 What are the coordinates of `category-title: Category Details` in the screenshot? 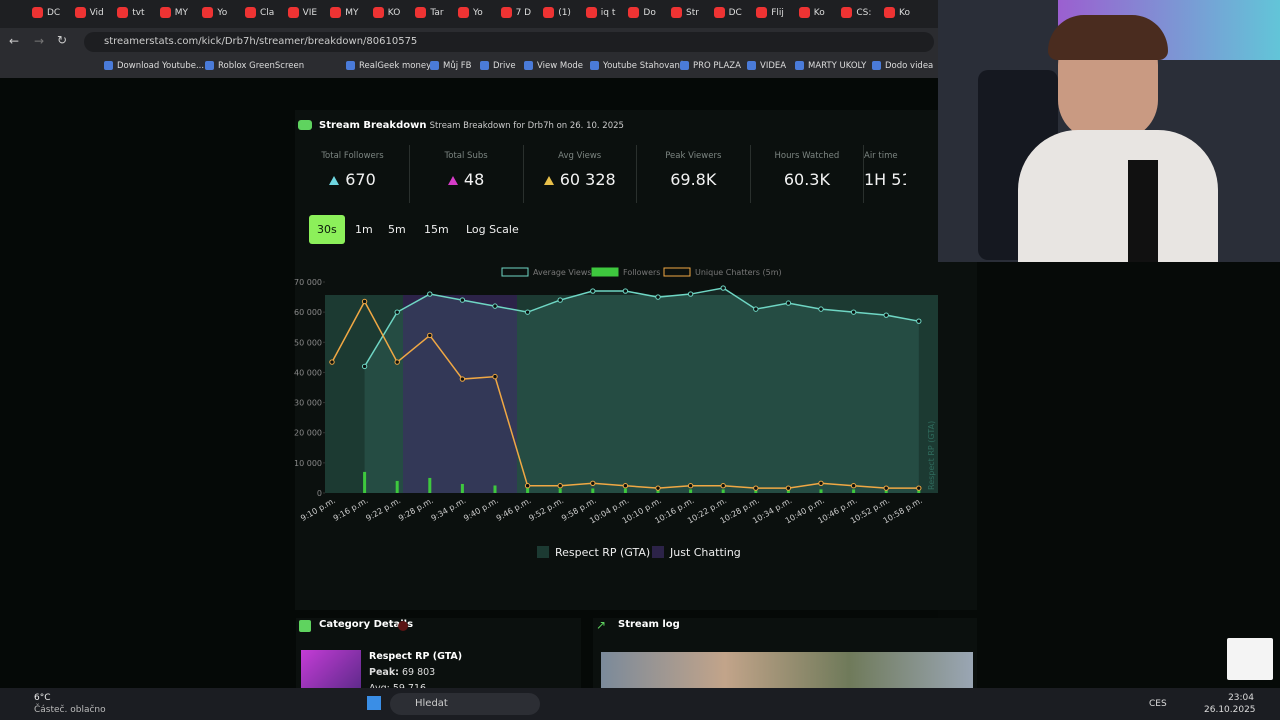 It's located at (366, 624).